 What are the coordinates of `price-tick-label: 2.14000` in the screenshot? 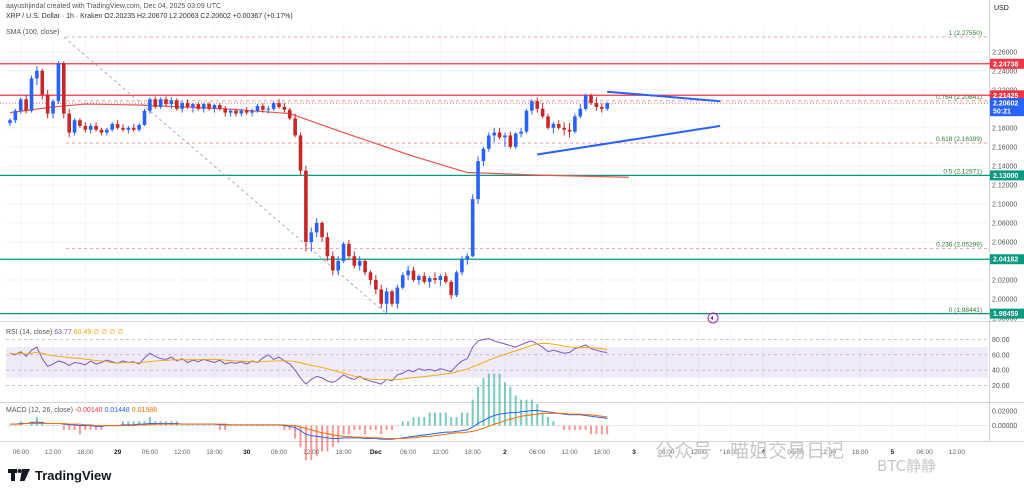 It's located at (1004, 166).